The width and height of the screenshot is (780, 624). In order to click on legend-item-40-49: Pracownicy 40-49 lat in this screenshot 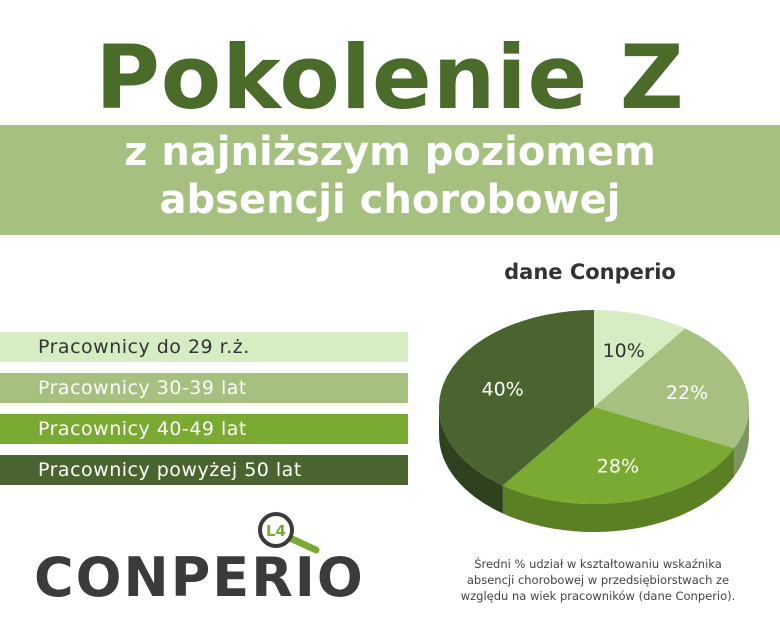, I will do `click(204, 429)`.